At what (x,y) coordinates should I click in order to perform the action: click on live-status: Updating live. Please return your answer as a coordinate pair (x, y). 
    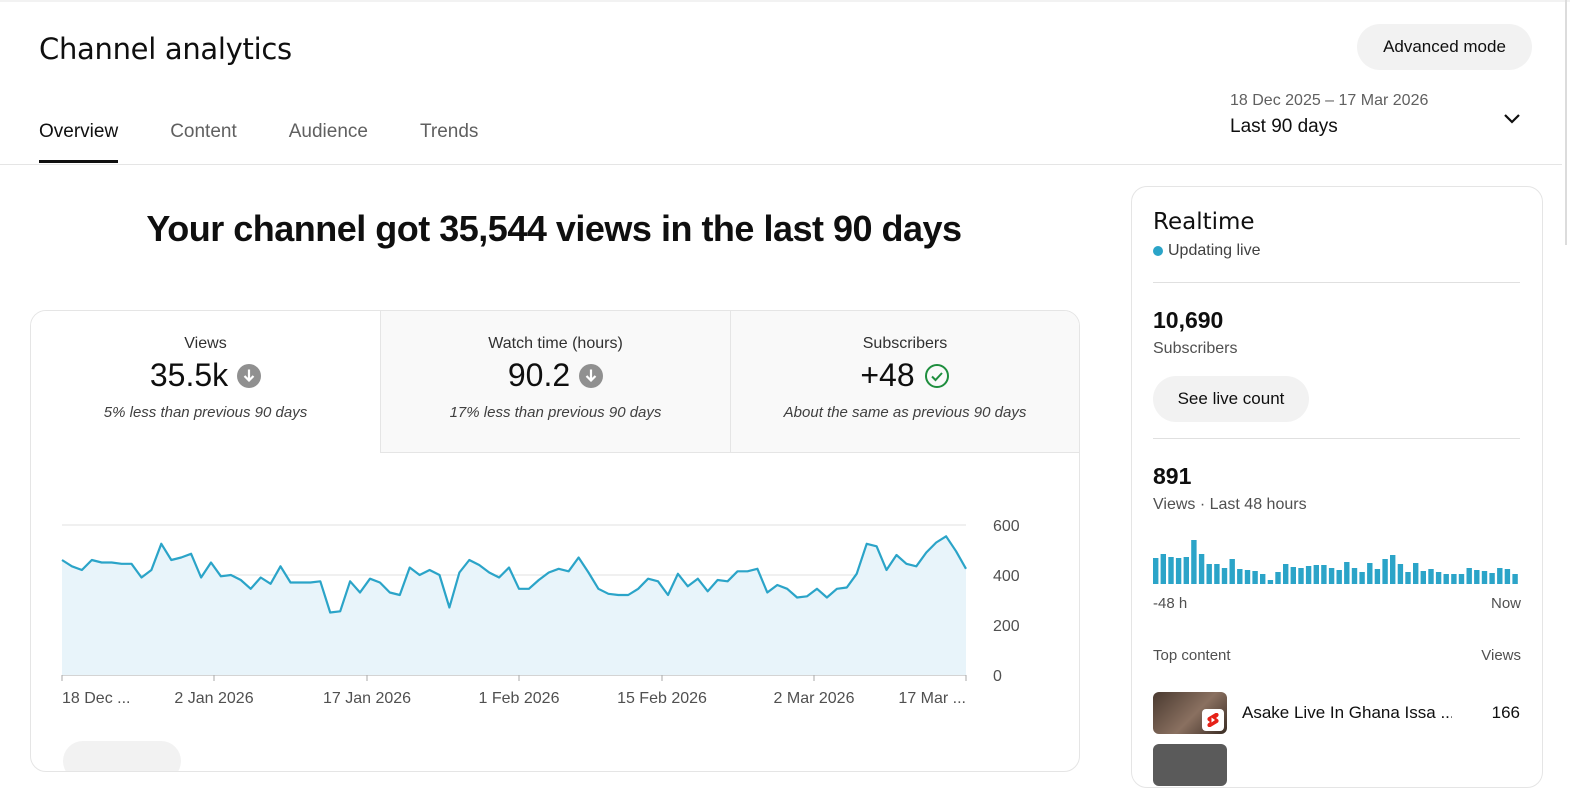
    Looking at the image, I should click on (1207, 251).